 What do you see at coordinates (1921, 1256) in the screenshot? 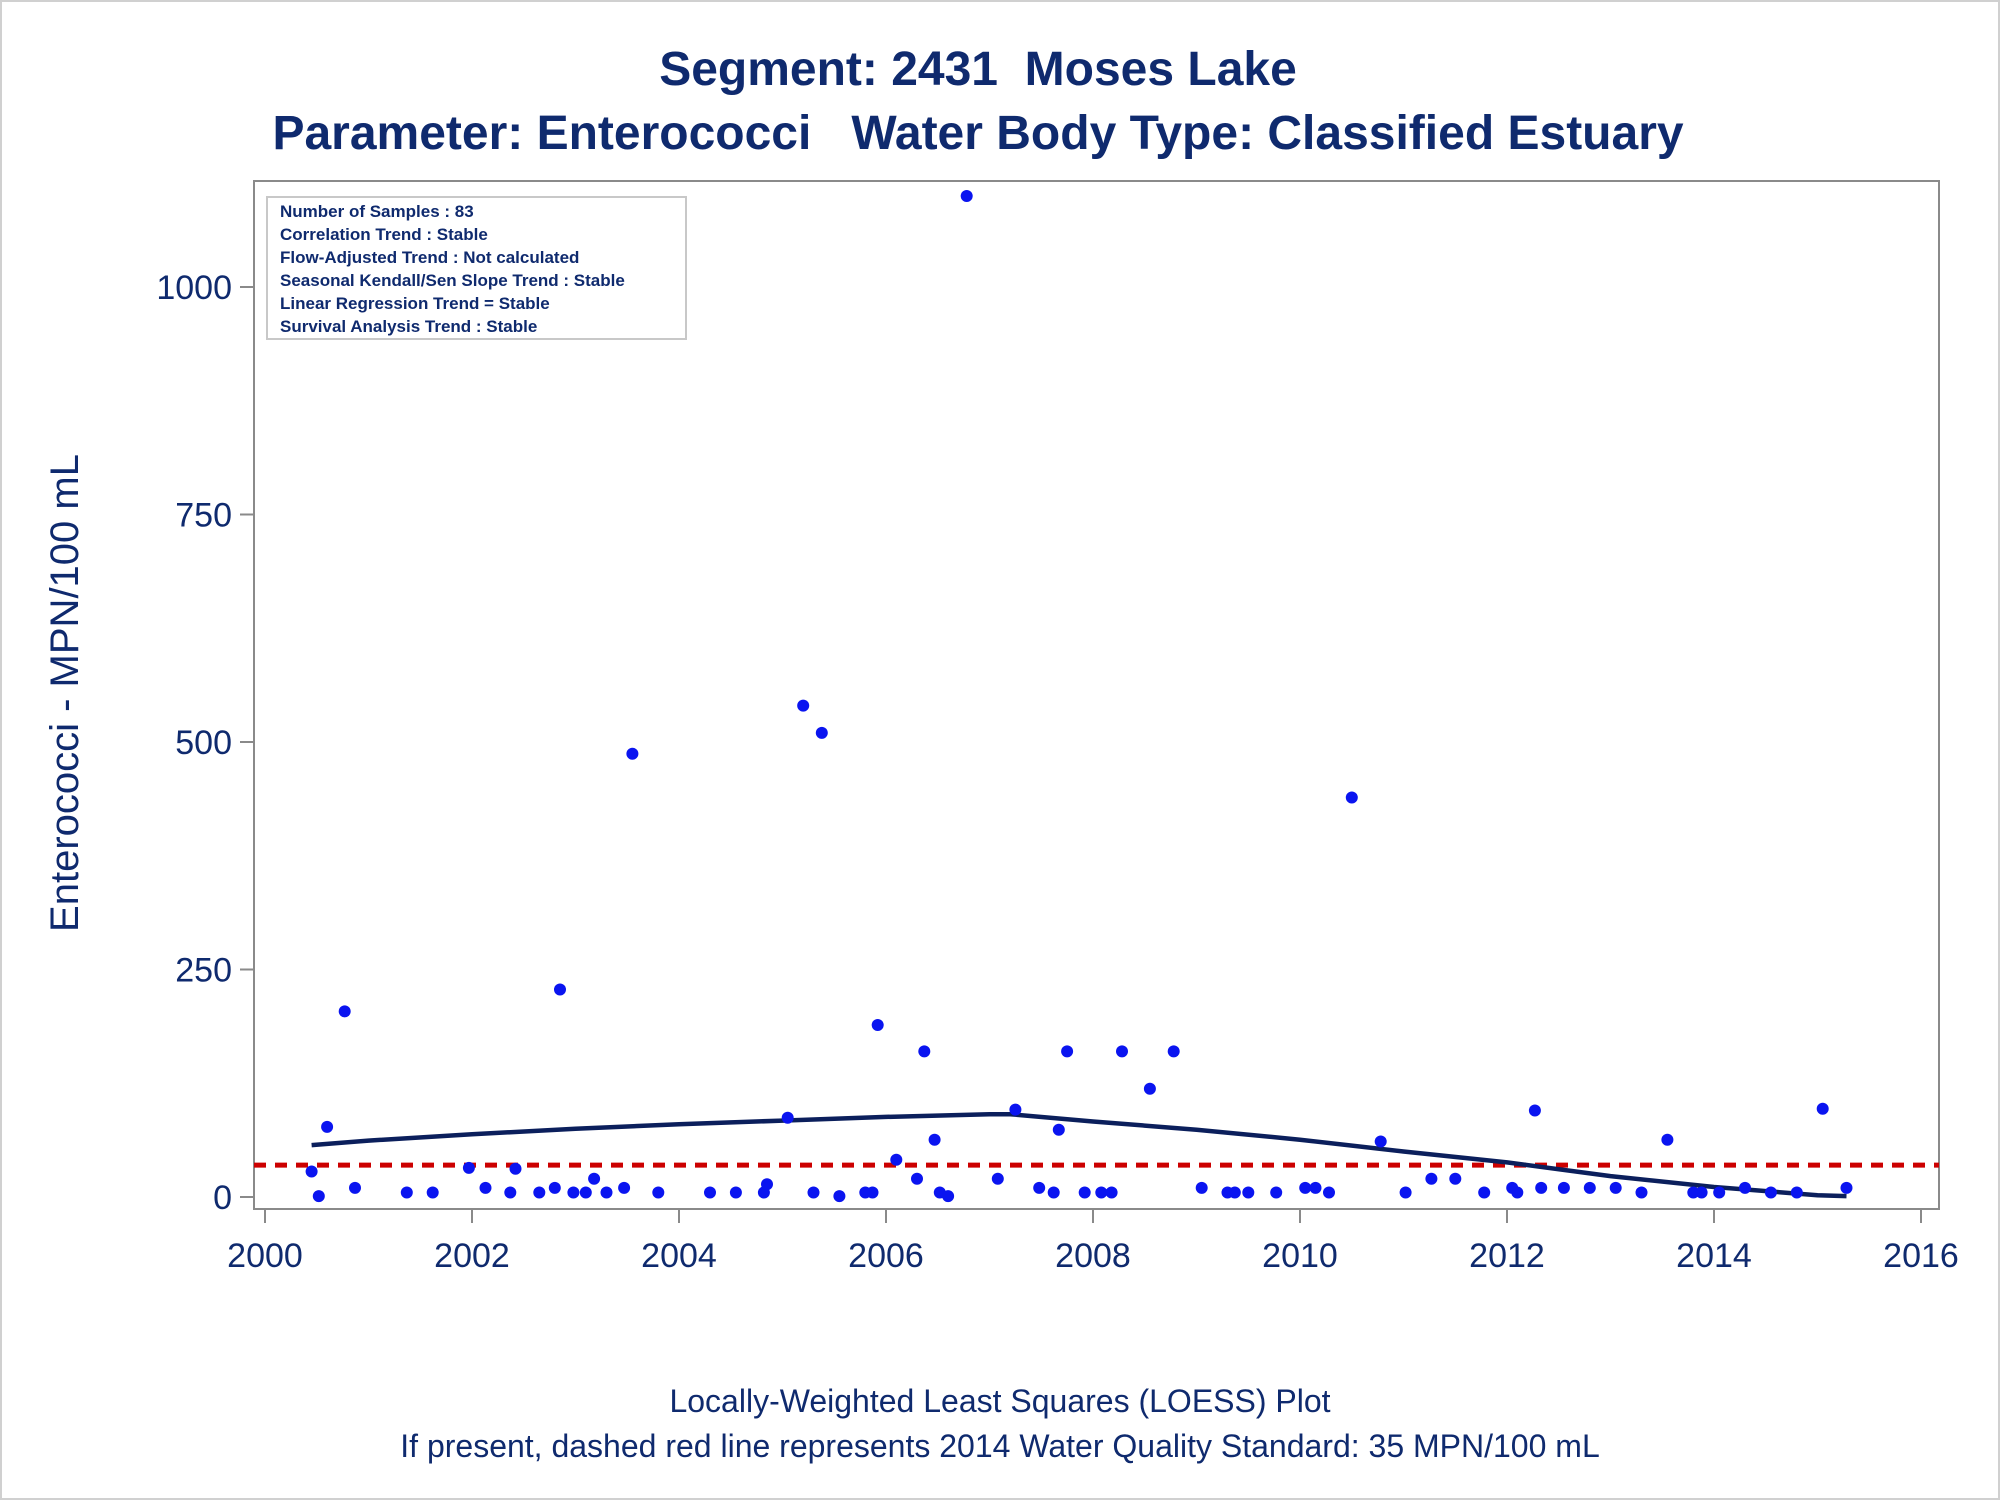
I see `x-tick-label: 2016` at bounding box center [1921, 1256].